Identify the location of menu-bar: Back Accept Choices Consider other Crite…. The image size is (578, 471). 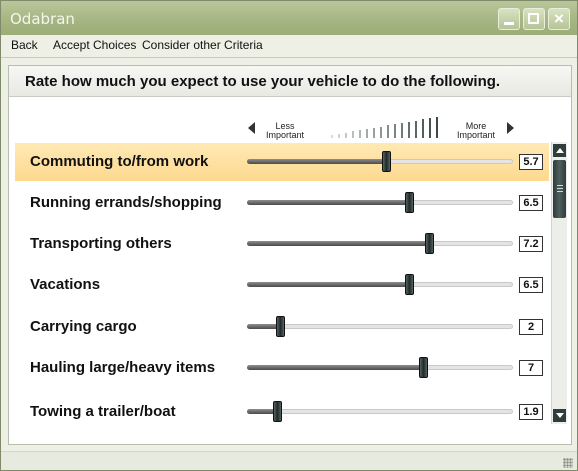
(289, 46).